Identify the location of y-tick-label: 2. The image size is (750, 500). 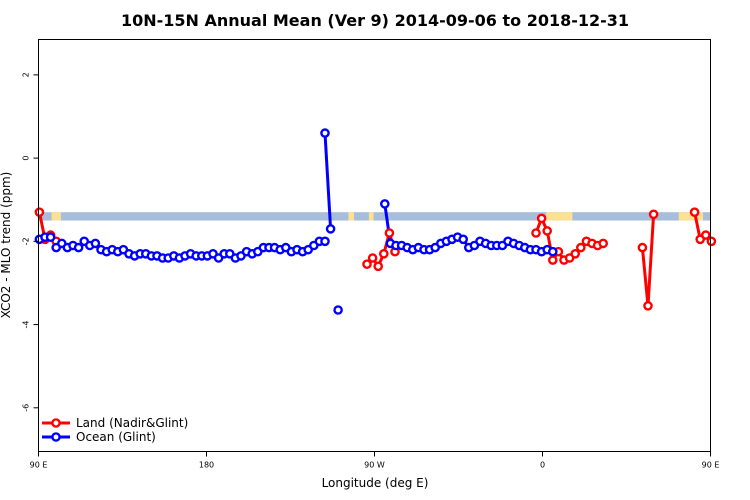
(26, 74).